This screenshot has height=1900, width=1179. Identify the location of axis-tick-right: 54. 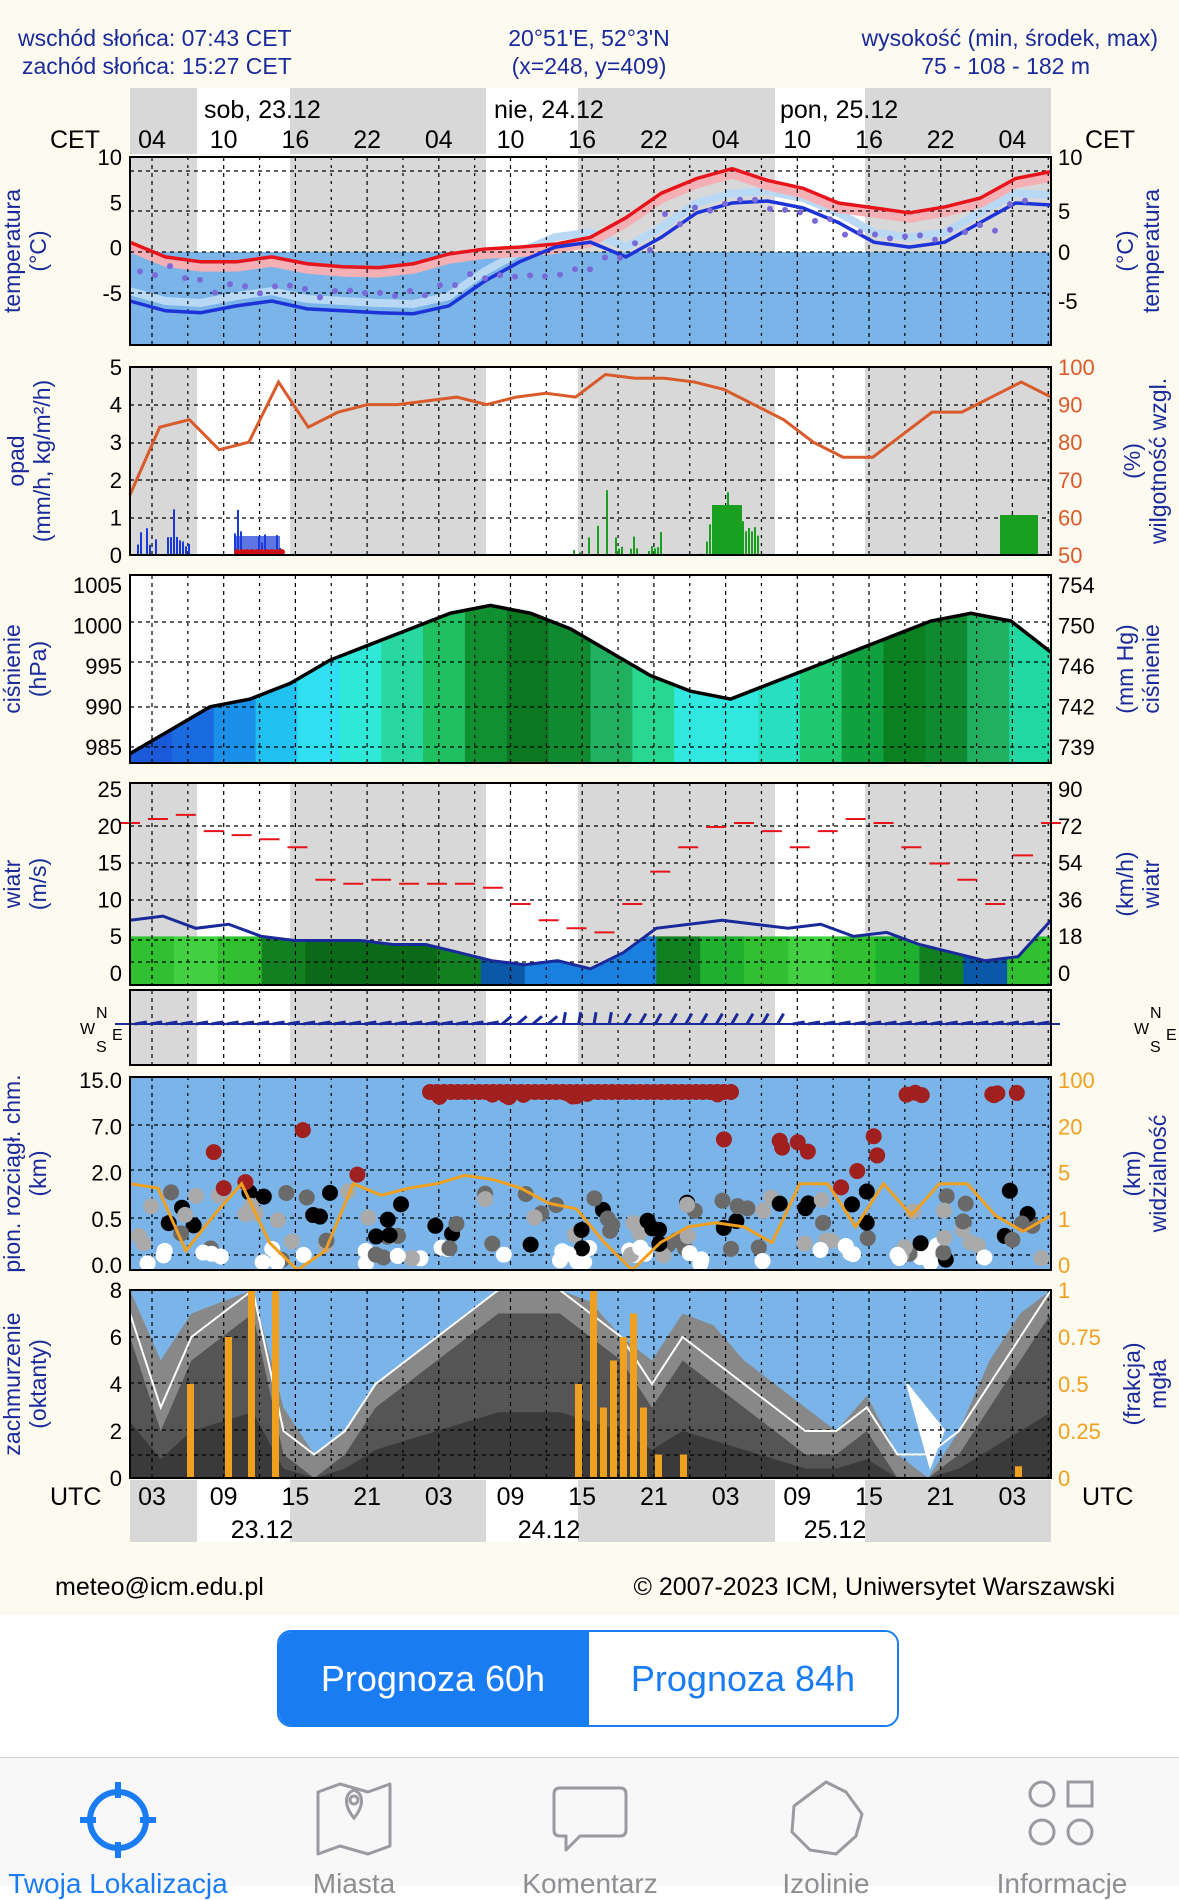
(1070, 863).